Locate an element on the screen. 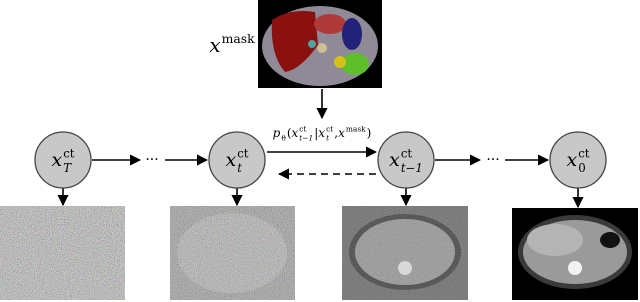 This screenshot has height=302, width=640. image-xt is located at coordinates (232, 253).